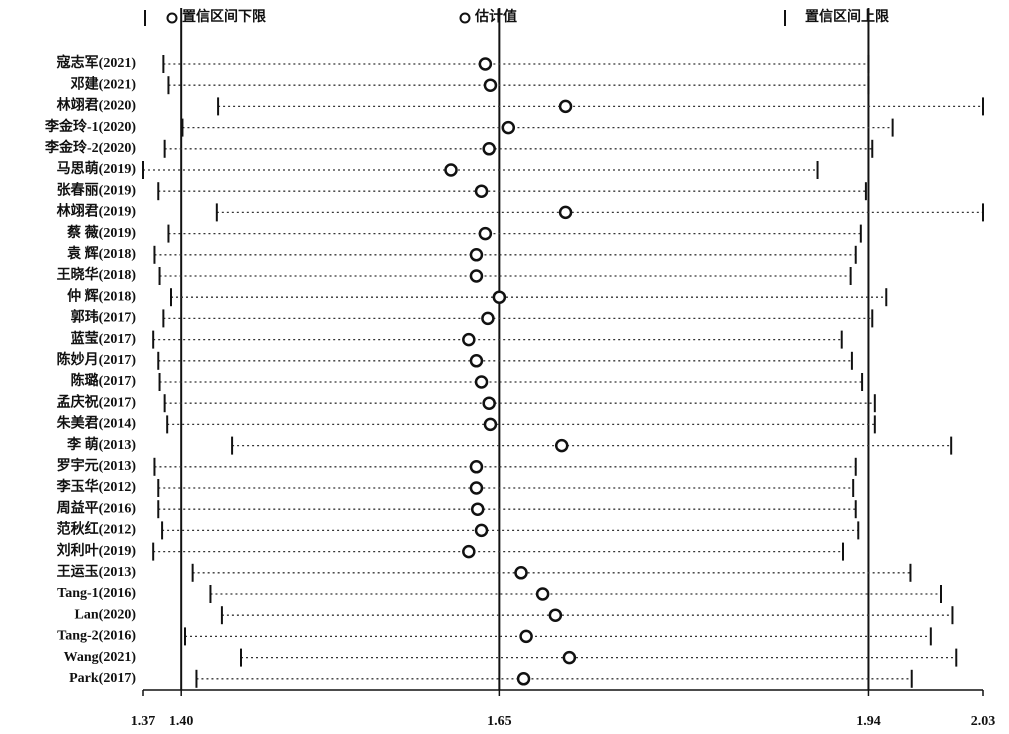 The height and width of the screenshot is (734, 1009). Describe the element at coordinates (495, 16) in the screenshot. I see `legend-label: 估计值` at that location.